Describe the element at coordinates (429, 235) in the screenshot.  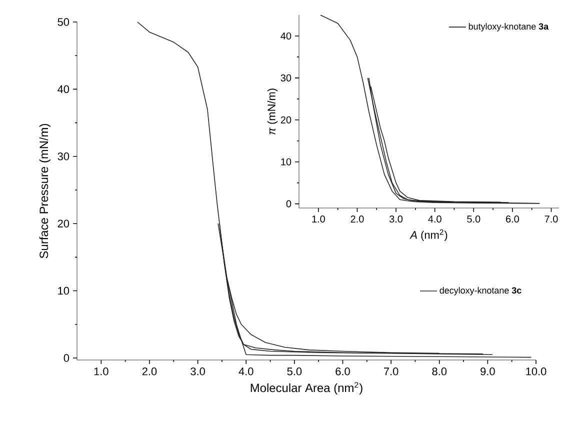
I see `x-axis-title: A (nm$^{2}$)` at that location.